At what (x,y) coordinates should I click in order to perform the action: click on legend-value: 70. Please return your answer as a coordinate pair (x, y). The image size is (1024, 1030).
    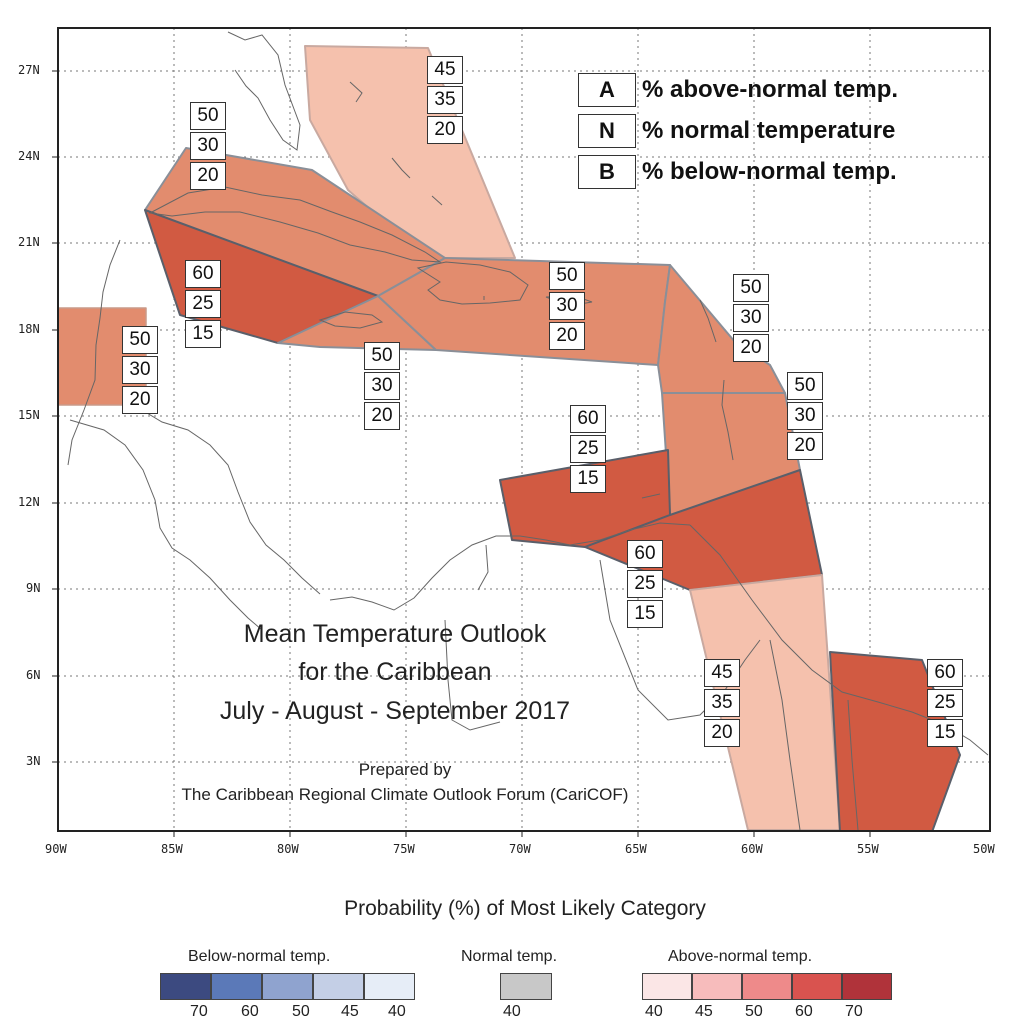
    Looking at the image, I should click on (199, 1011).